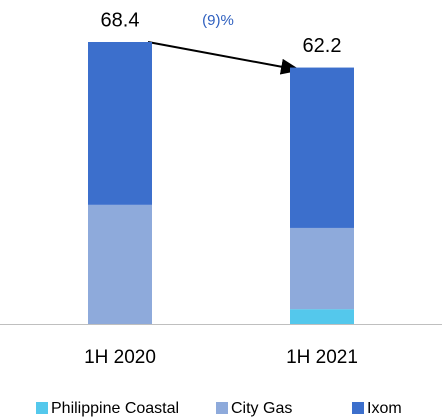 The height and width of the screenshot is (419, 442). What do you see at coordinates (384, 408) in the screenshot?
I see `legend-label: Ixom` at bounding box center [384, 408].